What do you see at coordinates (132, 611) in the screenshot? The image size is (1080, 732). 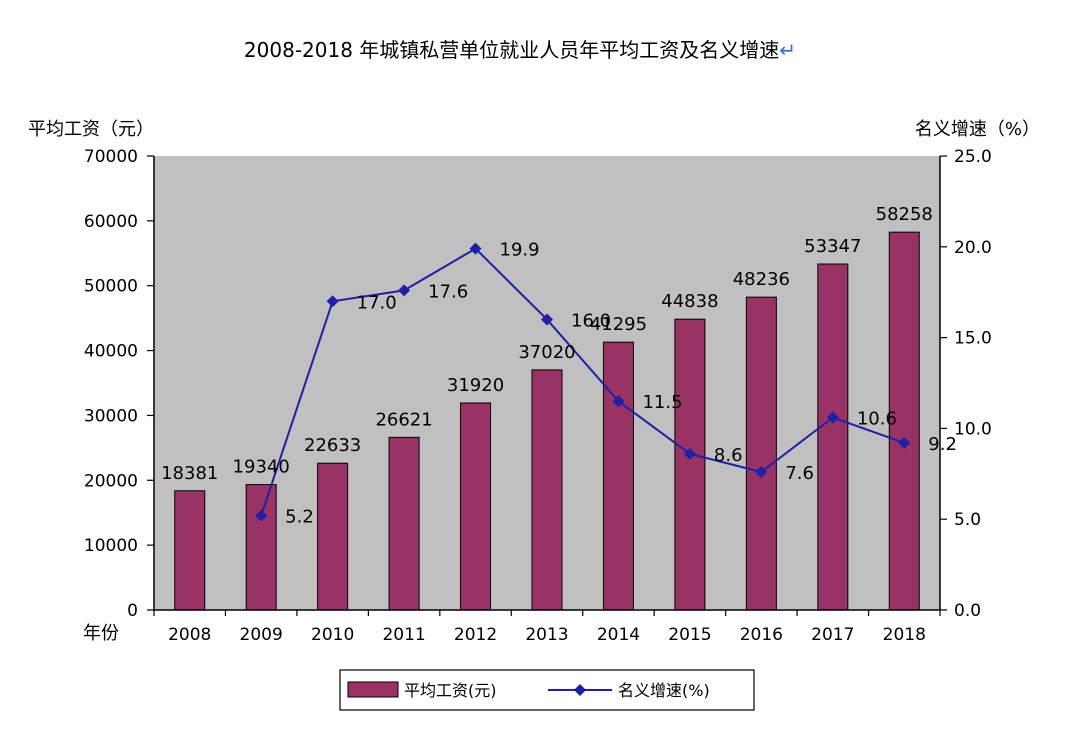 I see `y-left-tick-label: 0` at bounding box center [132, 611].